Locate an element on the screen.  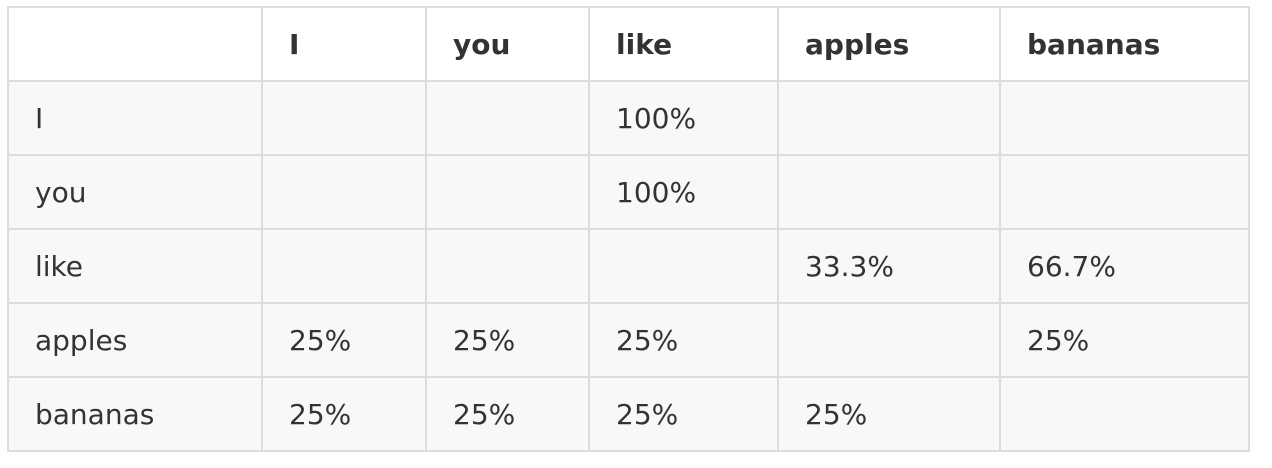
row-label: you is located at coordinates (135, 192).